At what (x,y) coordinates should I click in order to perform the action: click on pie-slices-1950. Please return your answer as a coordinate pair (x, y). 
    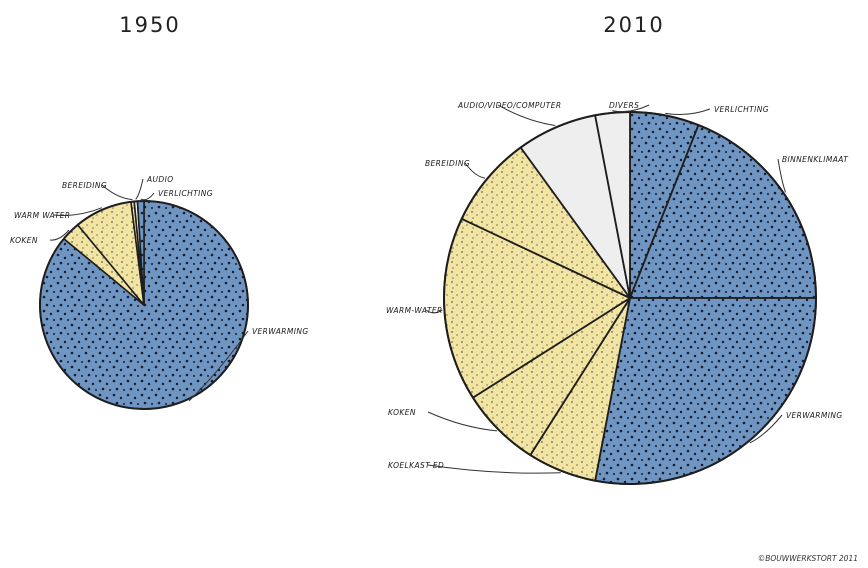
    Looking at the image, I should click on (144, 305).